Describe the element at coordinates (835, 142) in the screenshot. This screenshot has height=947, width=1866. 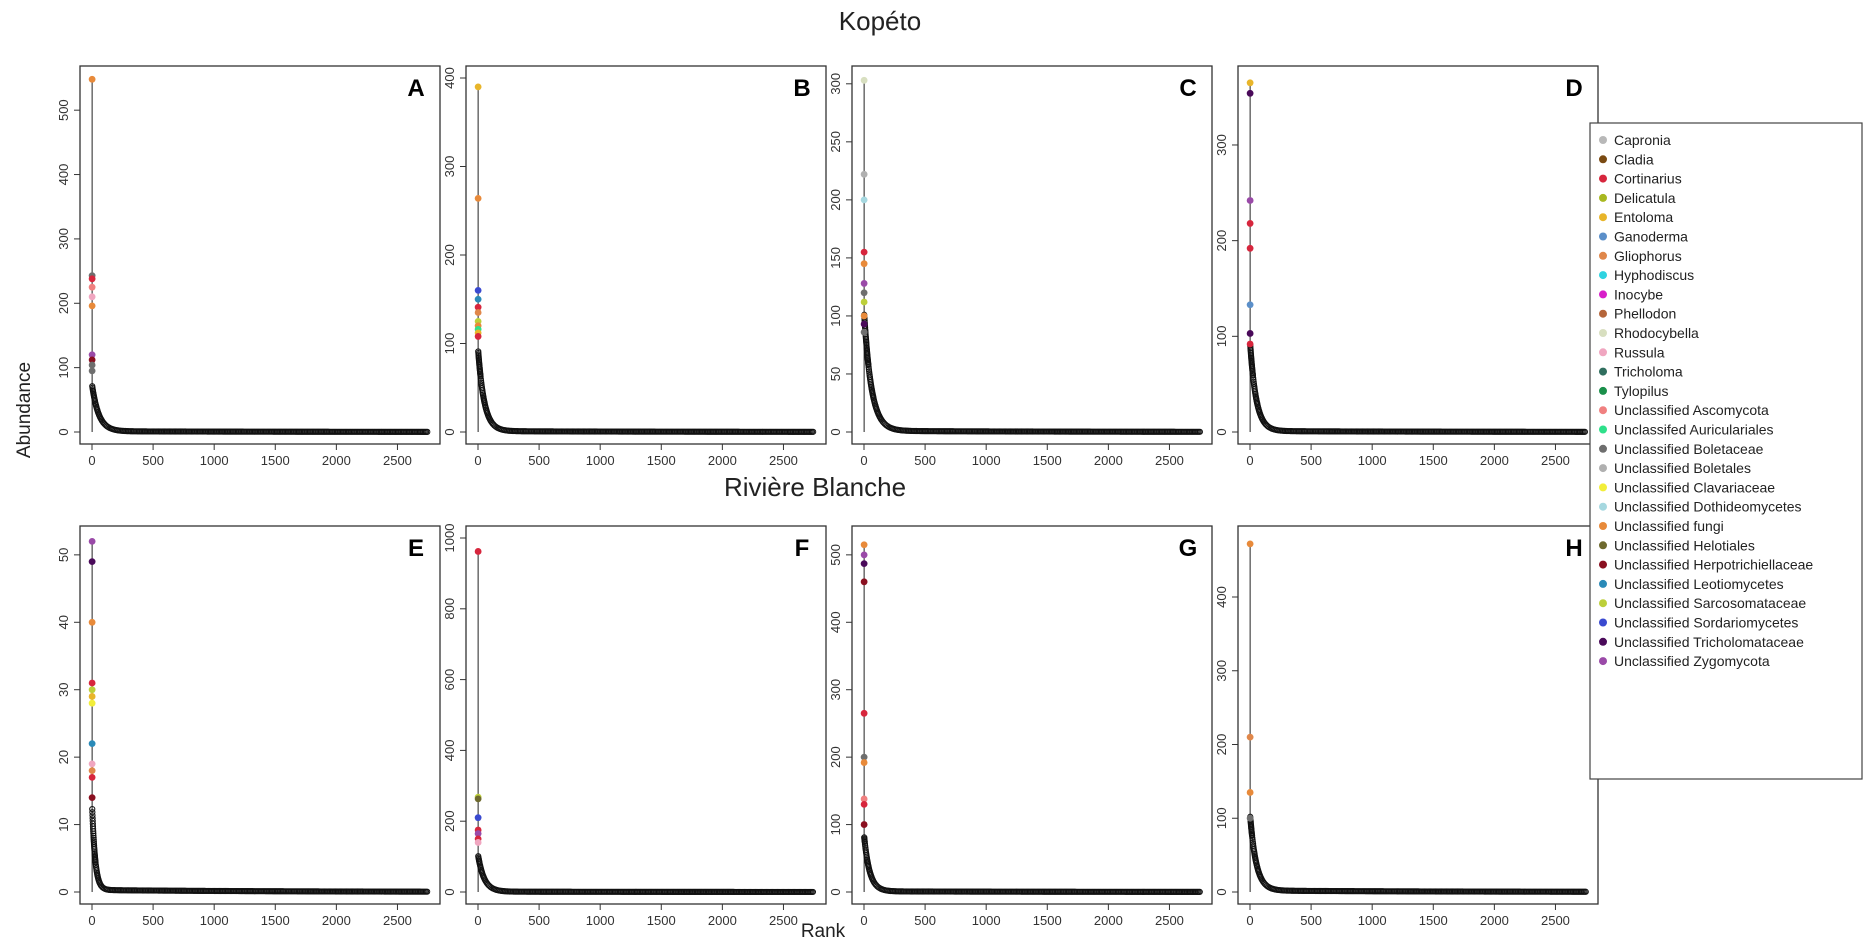
I see `y-tick-label: 250` at that location.